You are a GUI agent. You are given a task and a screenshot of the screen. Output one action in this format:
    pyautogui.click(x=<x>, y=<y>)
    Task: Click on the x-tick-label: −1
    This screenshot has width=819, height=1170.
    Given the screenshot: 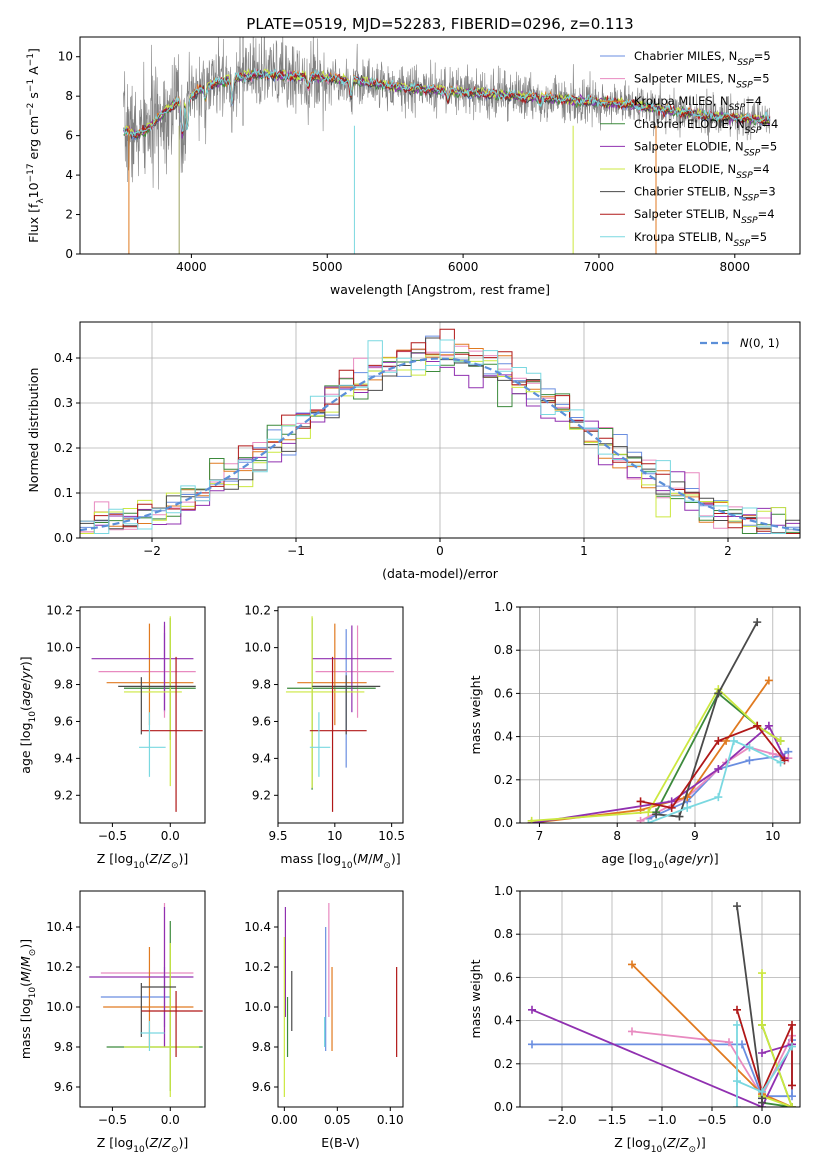 What is the action you would take?
    pyautogui.click(x=296, y=551)
    